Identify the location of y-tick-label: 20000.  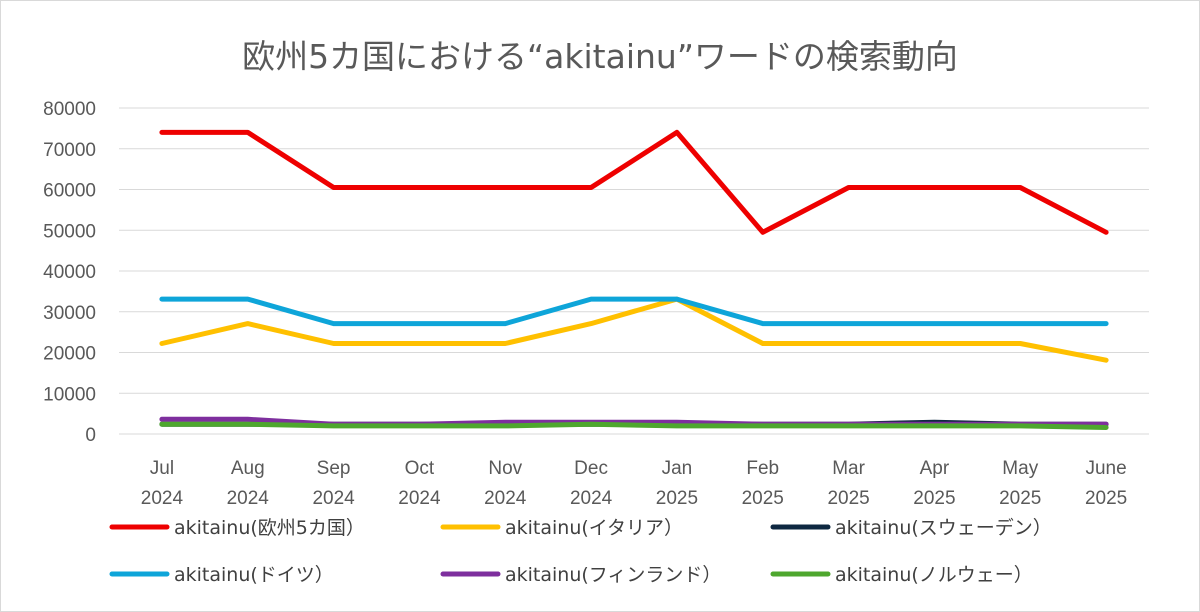
(69, 354).